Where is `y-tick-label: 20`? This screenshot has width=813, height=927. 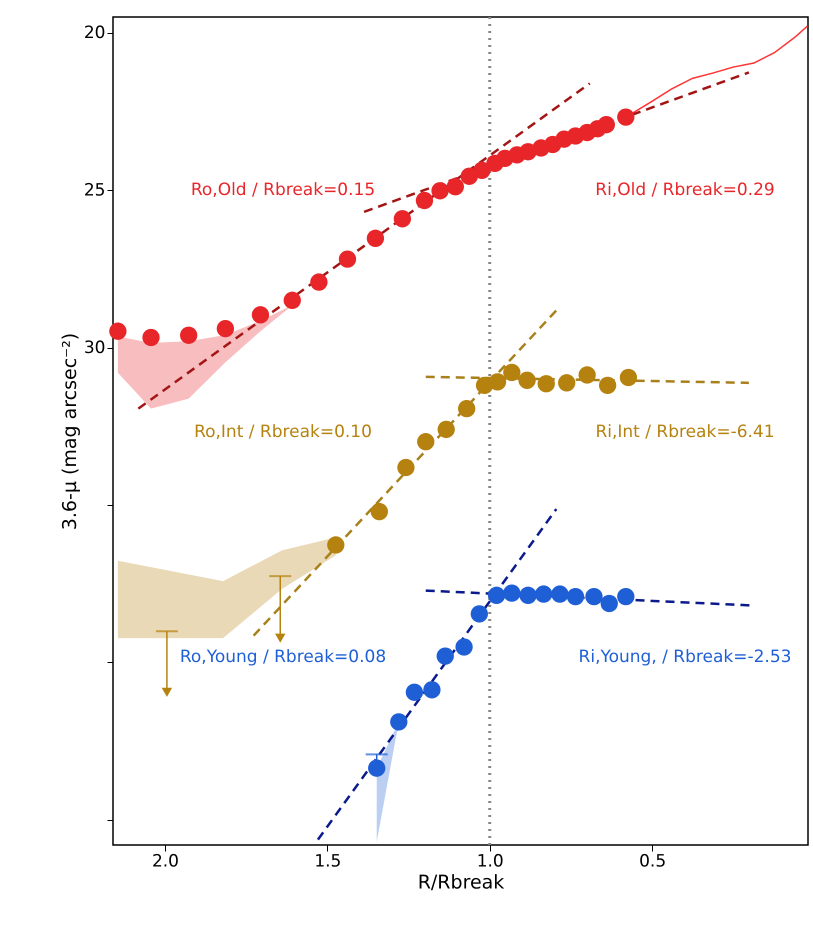
y-tick-label: 20 is located at coordinates (95, 33).